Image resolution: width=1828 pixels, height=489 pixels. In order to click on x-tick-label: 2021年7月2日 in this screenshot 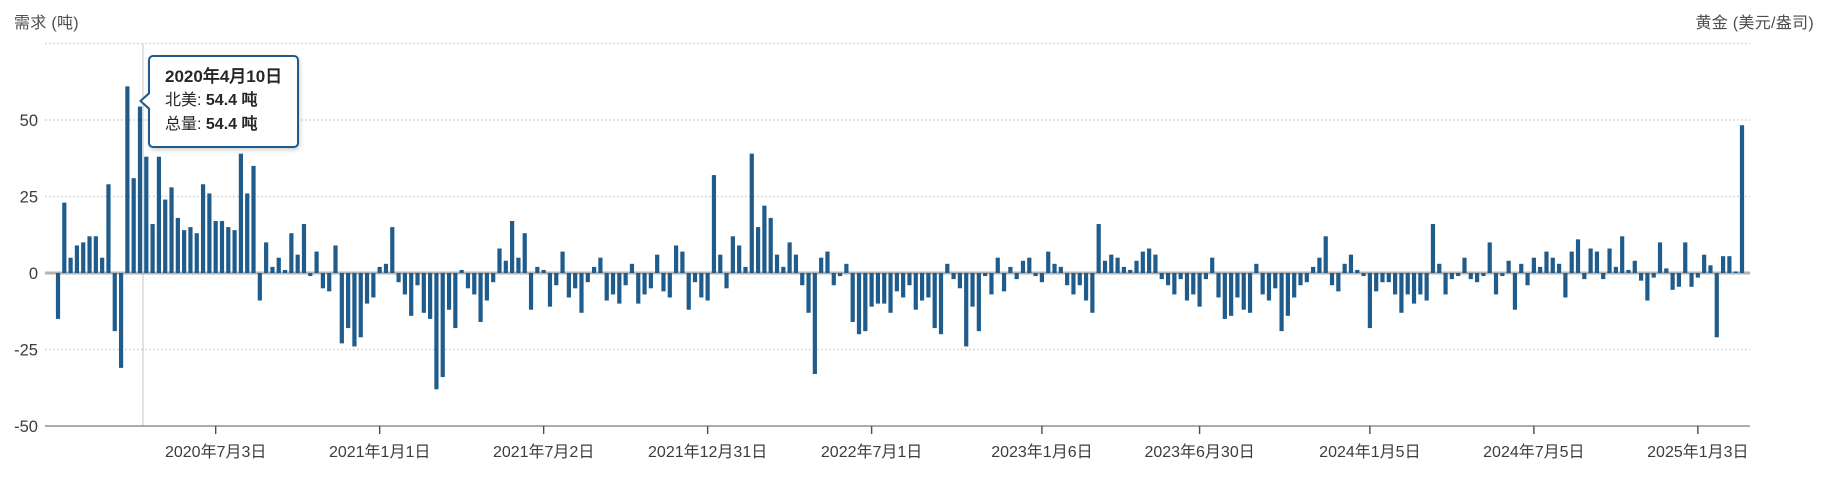, I will do `click(543, 452)`.